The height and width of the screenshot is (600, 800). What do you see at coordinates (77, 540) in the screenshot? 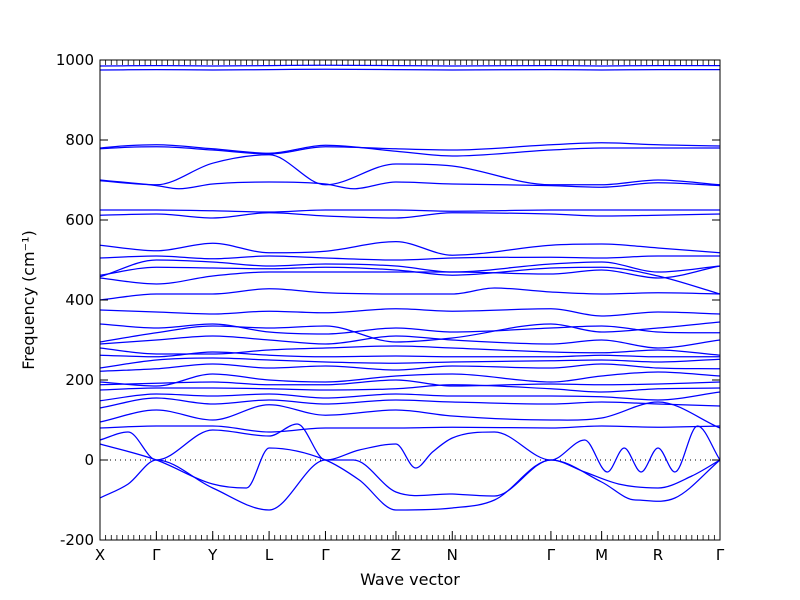
I see `y-tick-label: -200` at bounding box center [77, 540].